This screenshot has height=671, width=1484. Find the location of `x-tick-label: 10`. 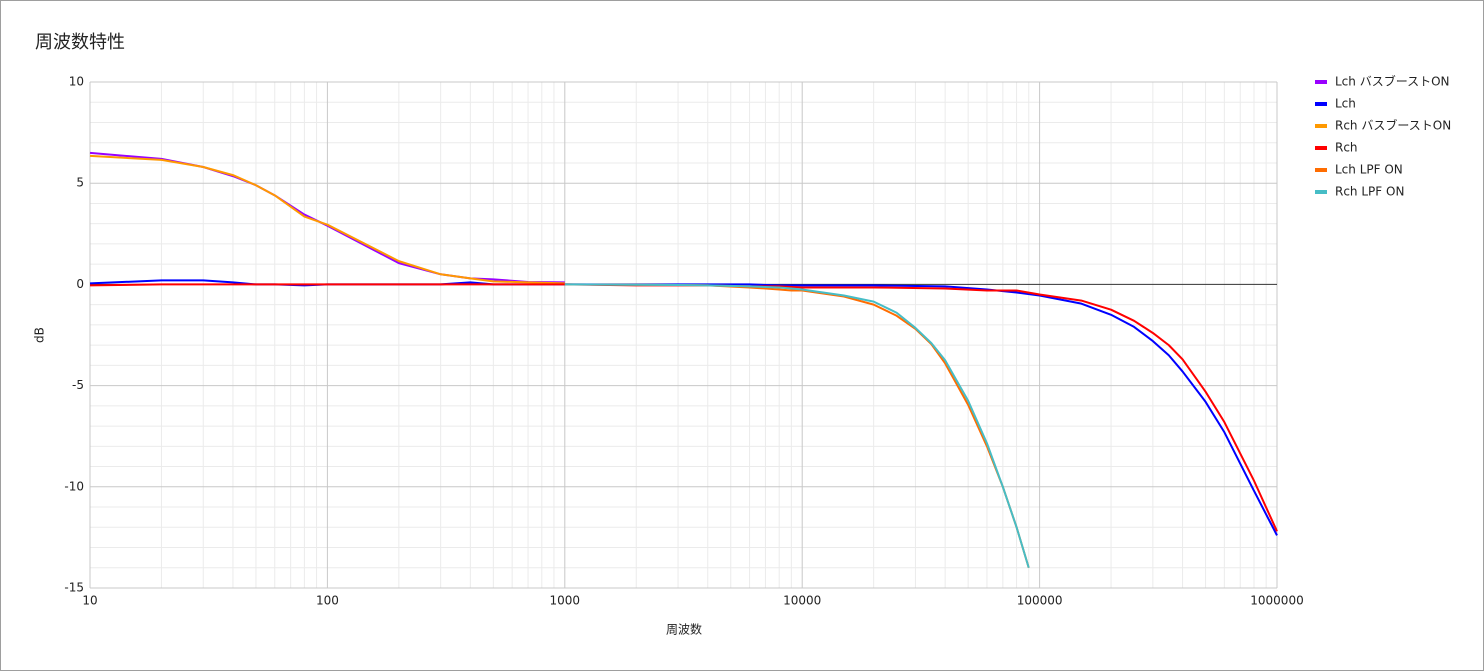

x-tick-label: 10 is located at coordinates (89, 601).